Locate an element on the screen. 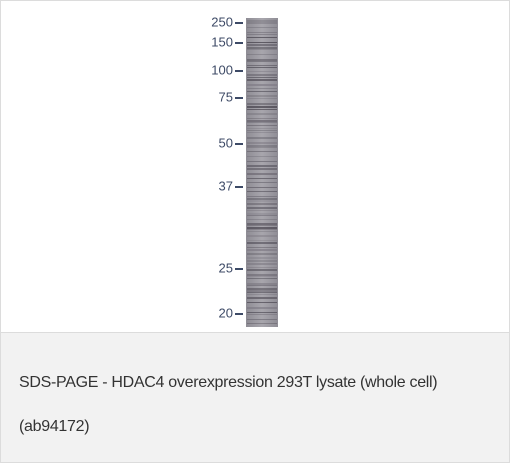  marker-label: 150 is located at coordinates (222, 41).